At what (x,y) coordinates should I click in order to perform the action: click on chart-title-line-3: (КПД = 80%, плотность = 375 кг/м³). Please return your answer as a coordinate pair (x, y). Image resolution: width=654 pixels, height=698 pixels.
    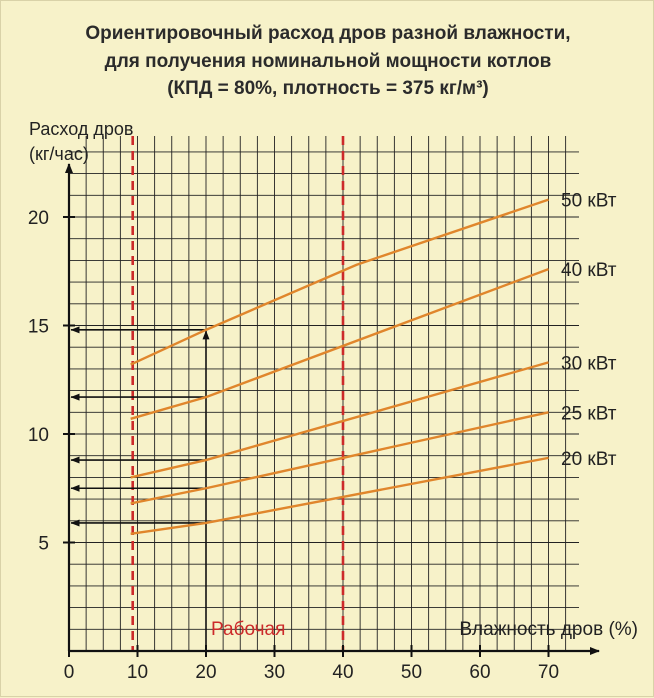
    Looking at the image, I should click on (328, 88).